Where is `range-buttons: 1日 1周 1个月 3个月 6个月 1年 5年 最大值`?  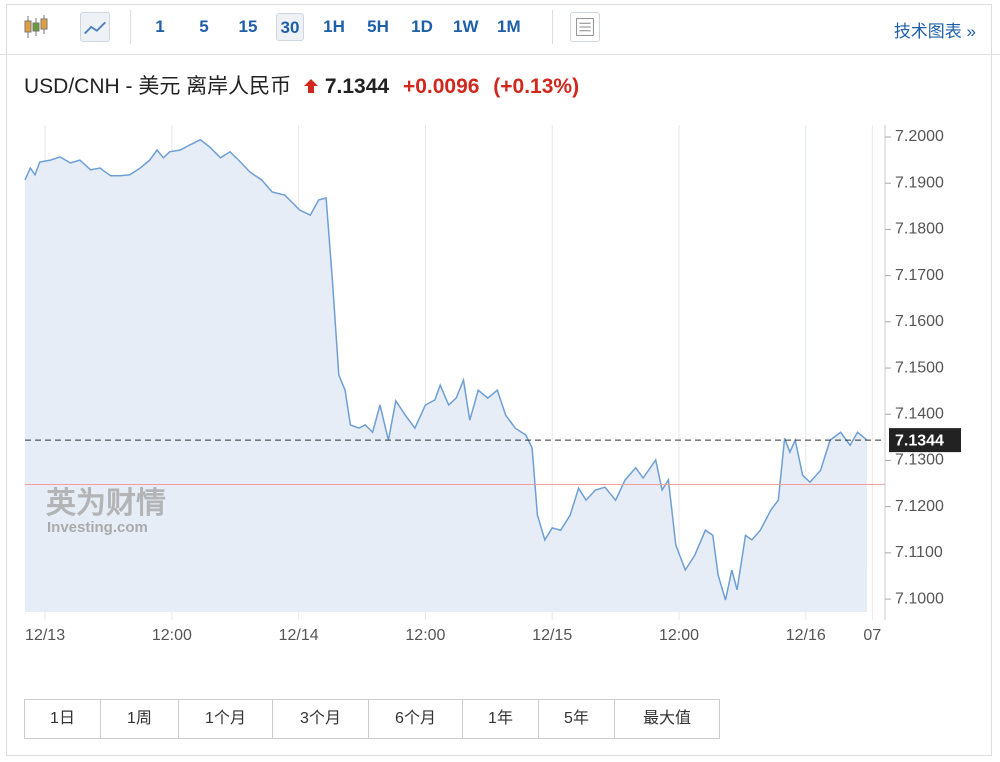 range-buttons: 1日 1周 1个月 3个月 6个月 1年 5年 最大值 is located at coordinates (372, 719).